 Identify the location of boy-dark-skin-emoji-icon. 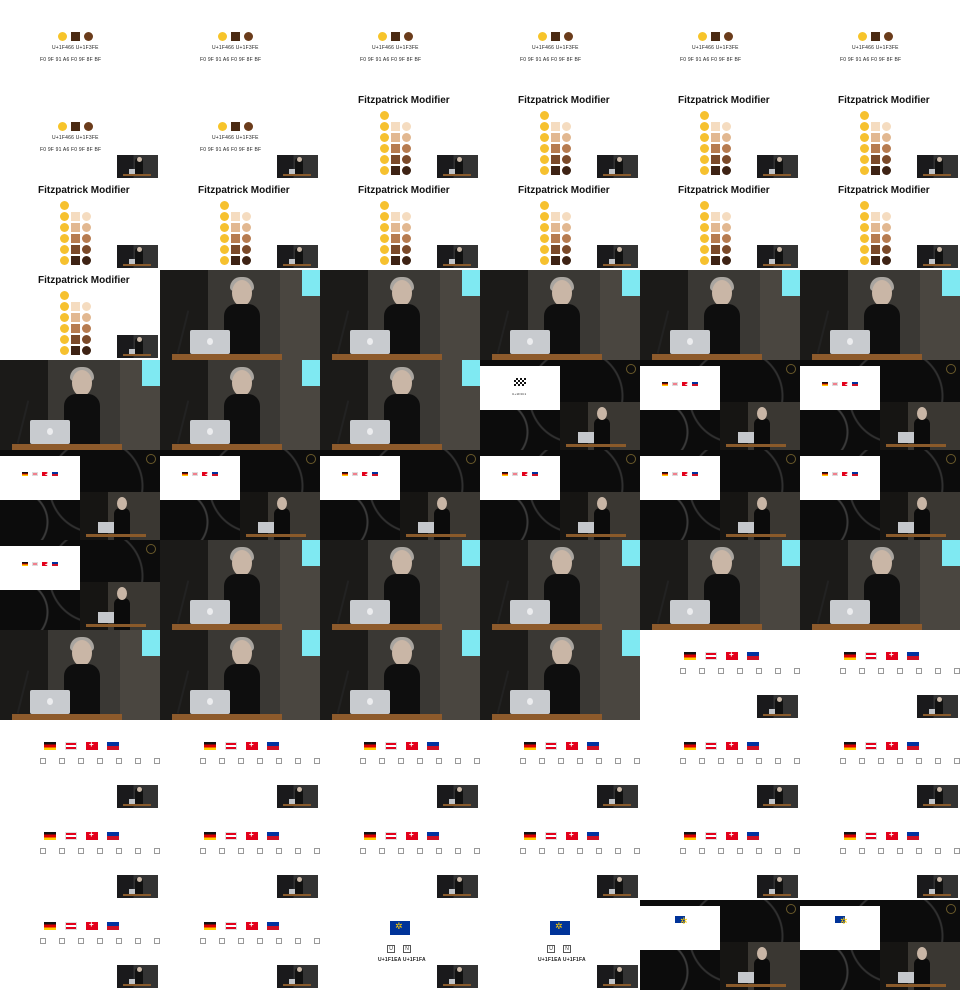
(888, 36).